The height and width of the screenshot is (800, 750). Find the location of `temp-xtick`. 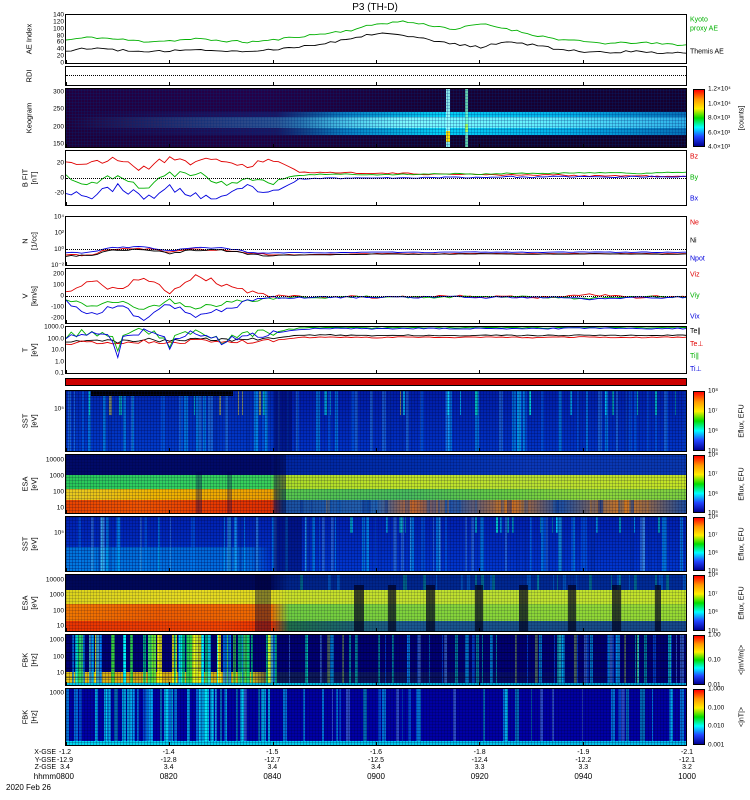

temp-xtick is located at coordinates (170, 371).